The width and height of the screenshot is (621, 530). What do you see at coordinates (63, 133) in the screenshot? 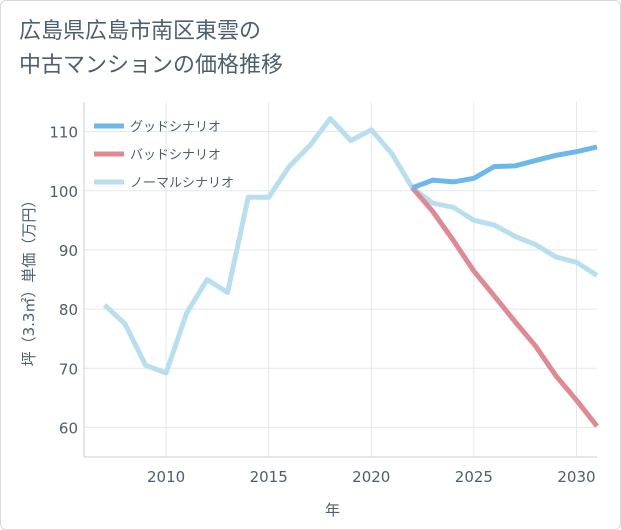
I see `y-tick-label-110: 110` at bounding box center [63, 133].